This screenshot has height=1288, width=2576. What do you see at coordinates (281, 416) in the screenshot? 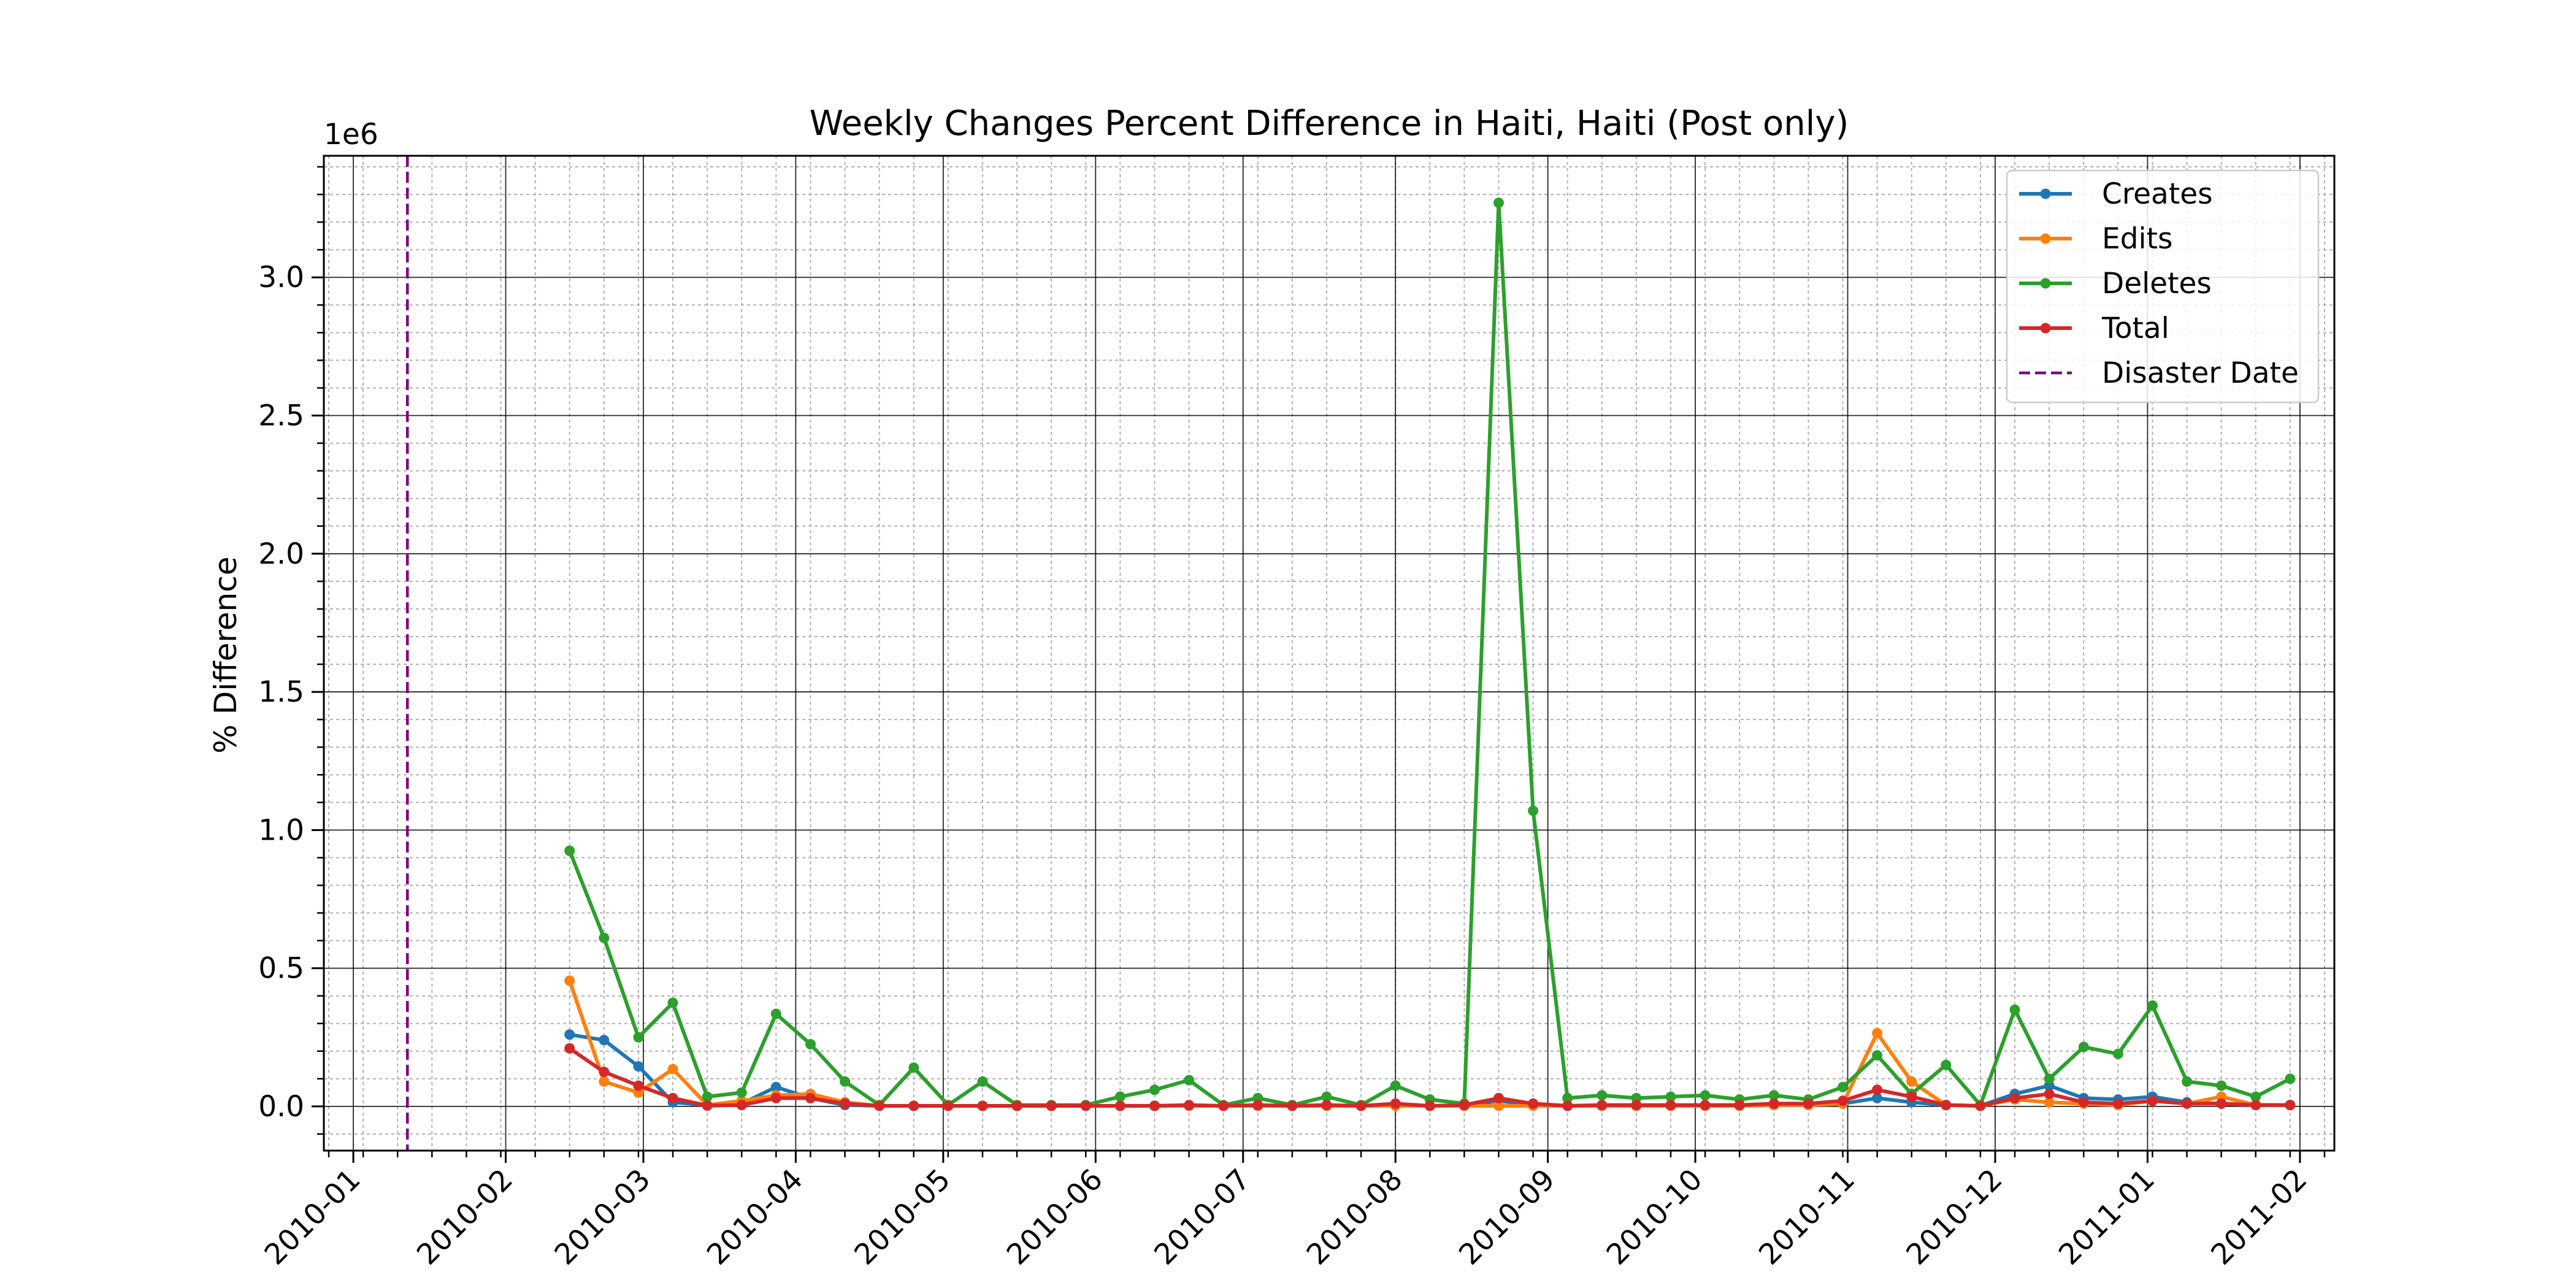
I see `y-tick-label: 2.5` at bounding box center [281, 416].